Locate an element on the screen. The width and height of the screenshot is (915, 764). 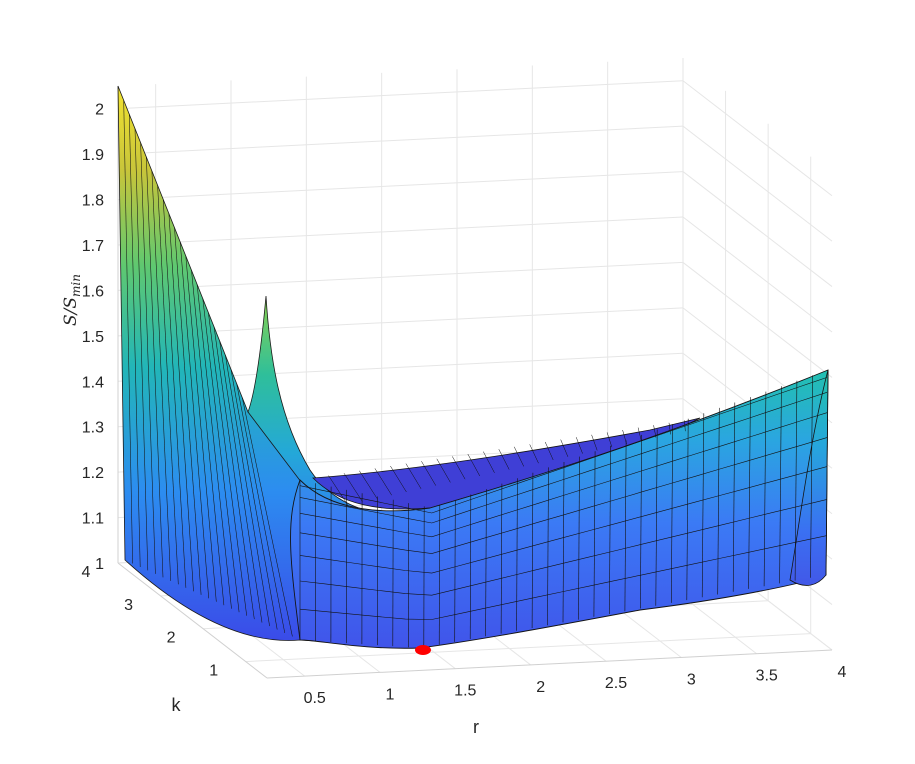
x-tick-label: 1 is located at coordinates (390, 694).